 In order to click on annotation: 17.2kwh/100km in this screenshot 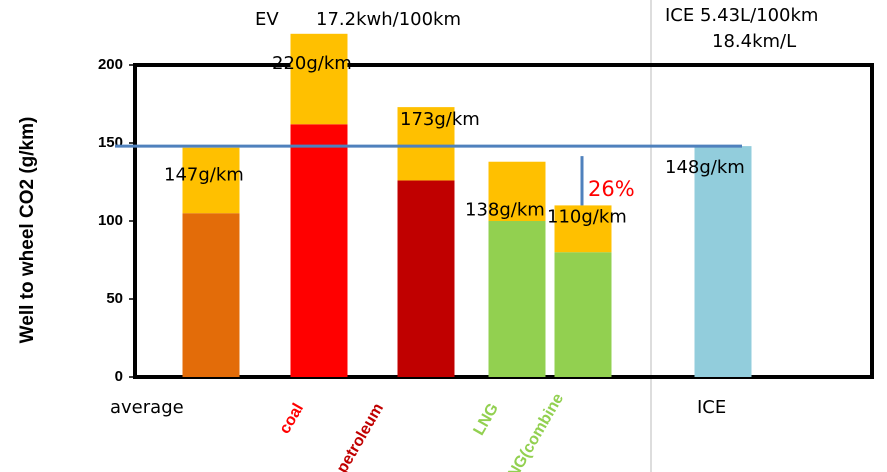, I will do `click(388, 19)`.